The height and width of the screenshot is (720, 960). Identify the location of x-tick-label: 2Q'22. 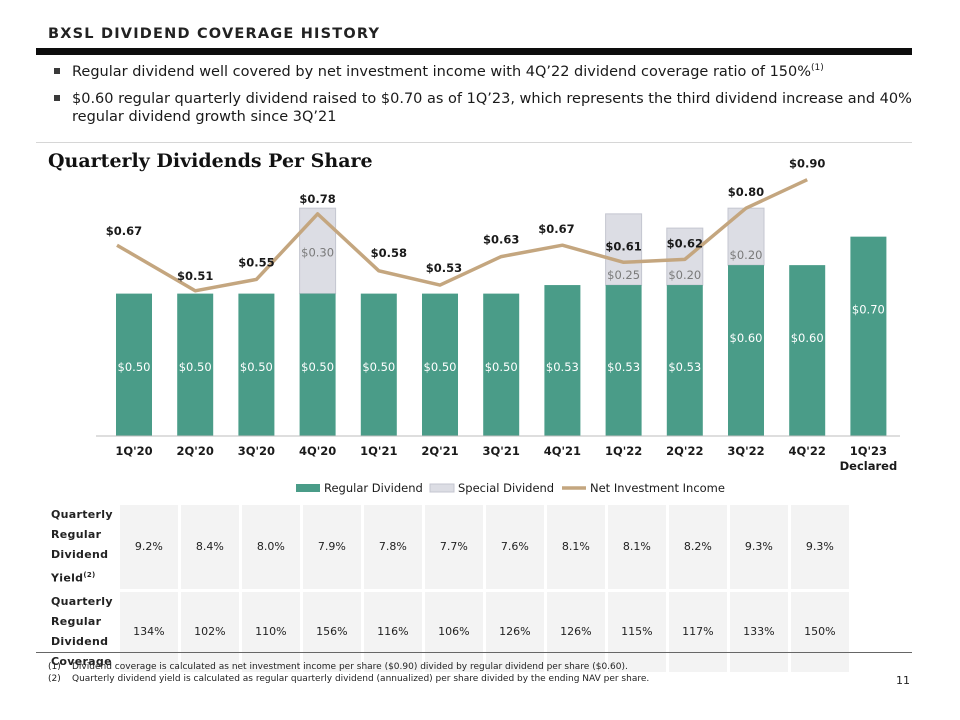
(684, 451).